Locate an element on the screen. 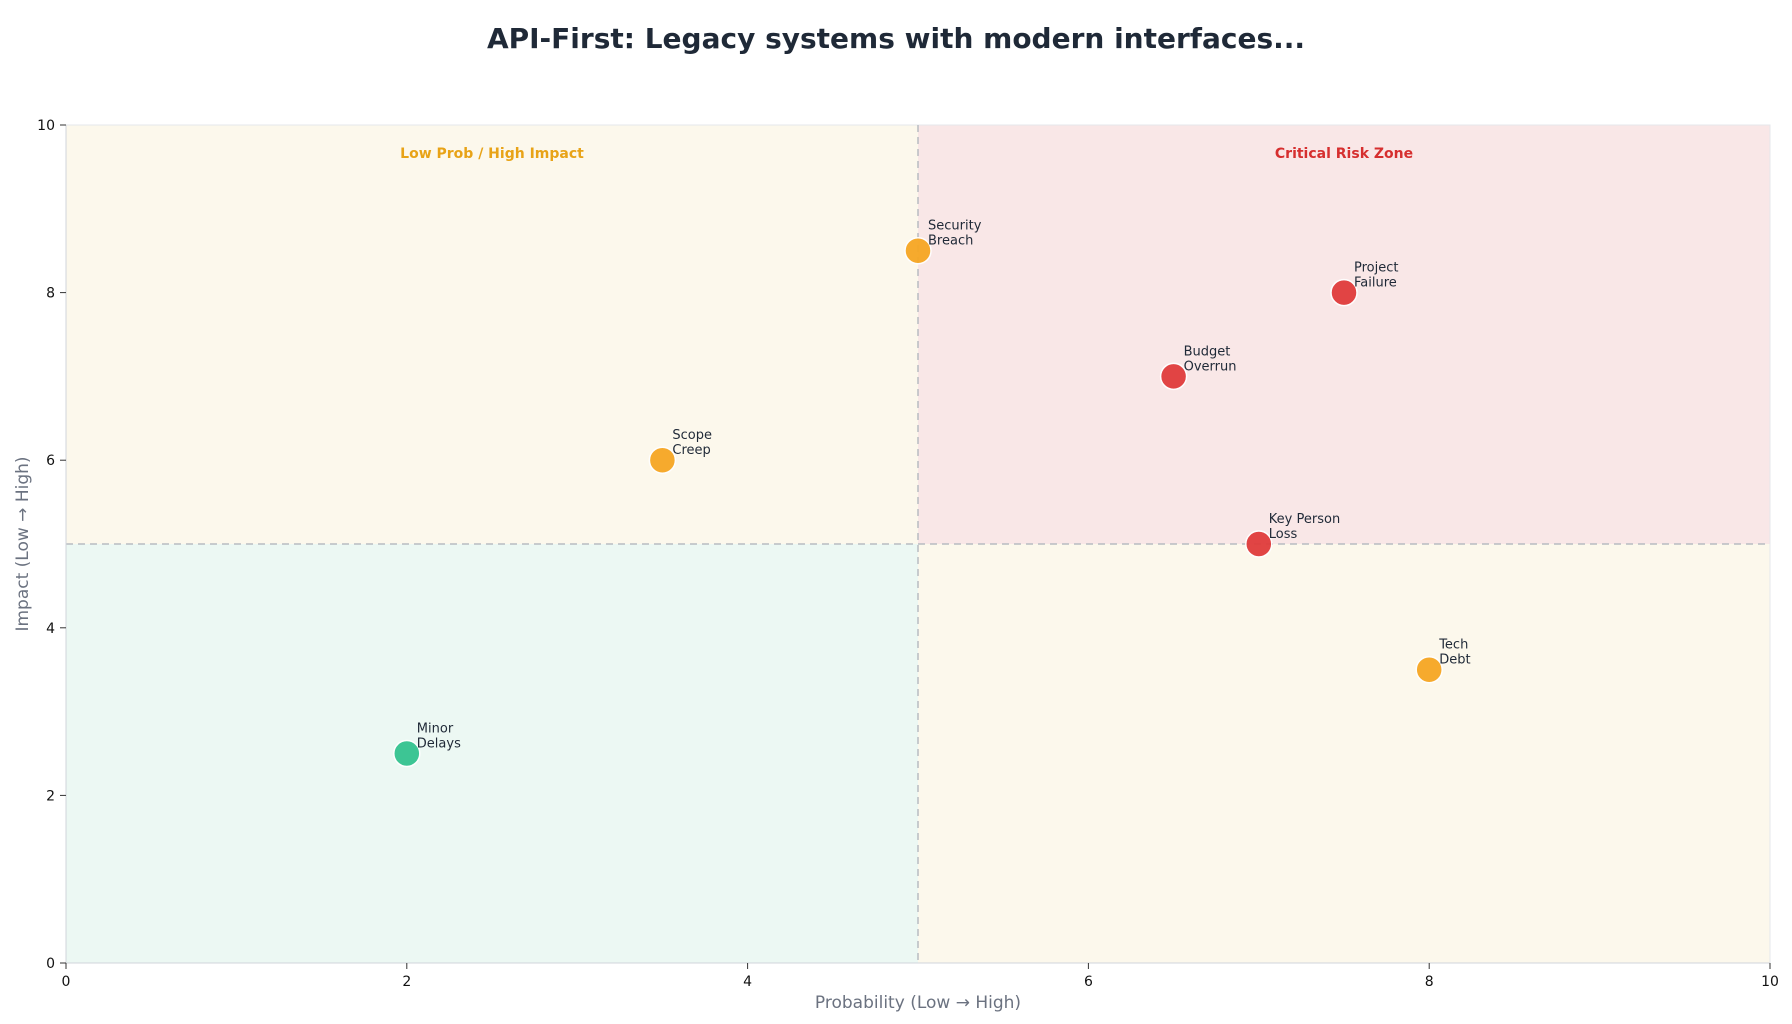  data-point-label: Scope is located at coordinates (692, 435).